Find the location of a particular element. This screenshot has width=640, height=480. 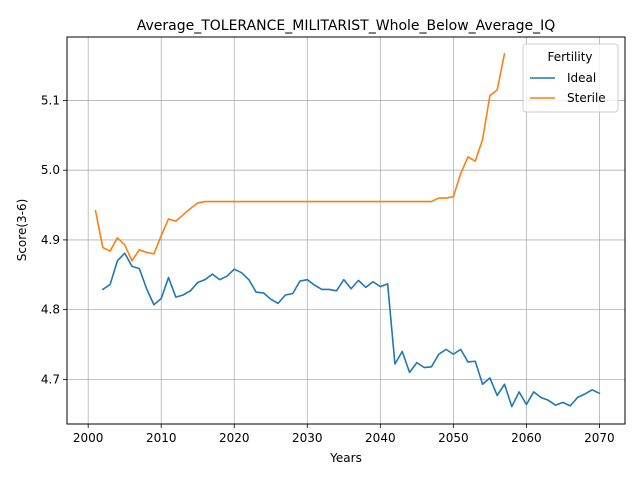

y-axis-label: Score(3-6) is located at coordinates (22, 230).